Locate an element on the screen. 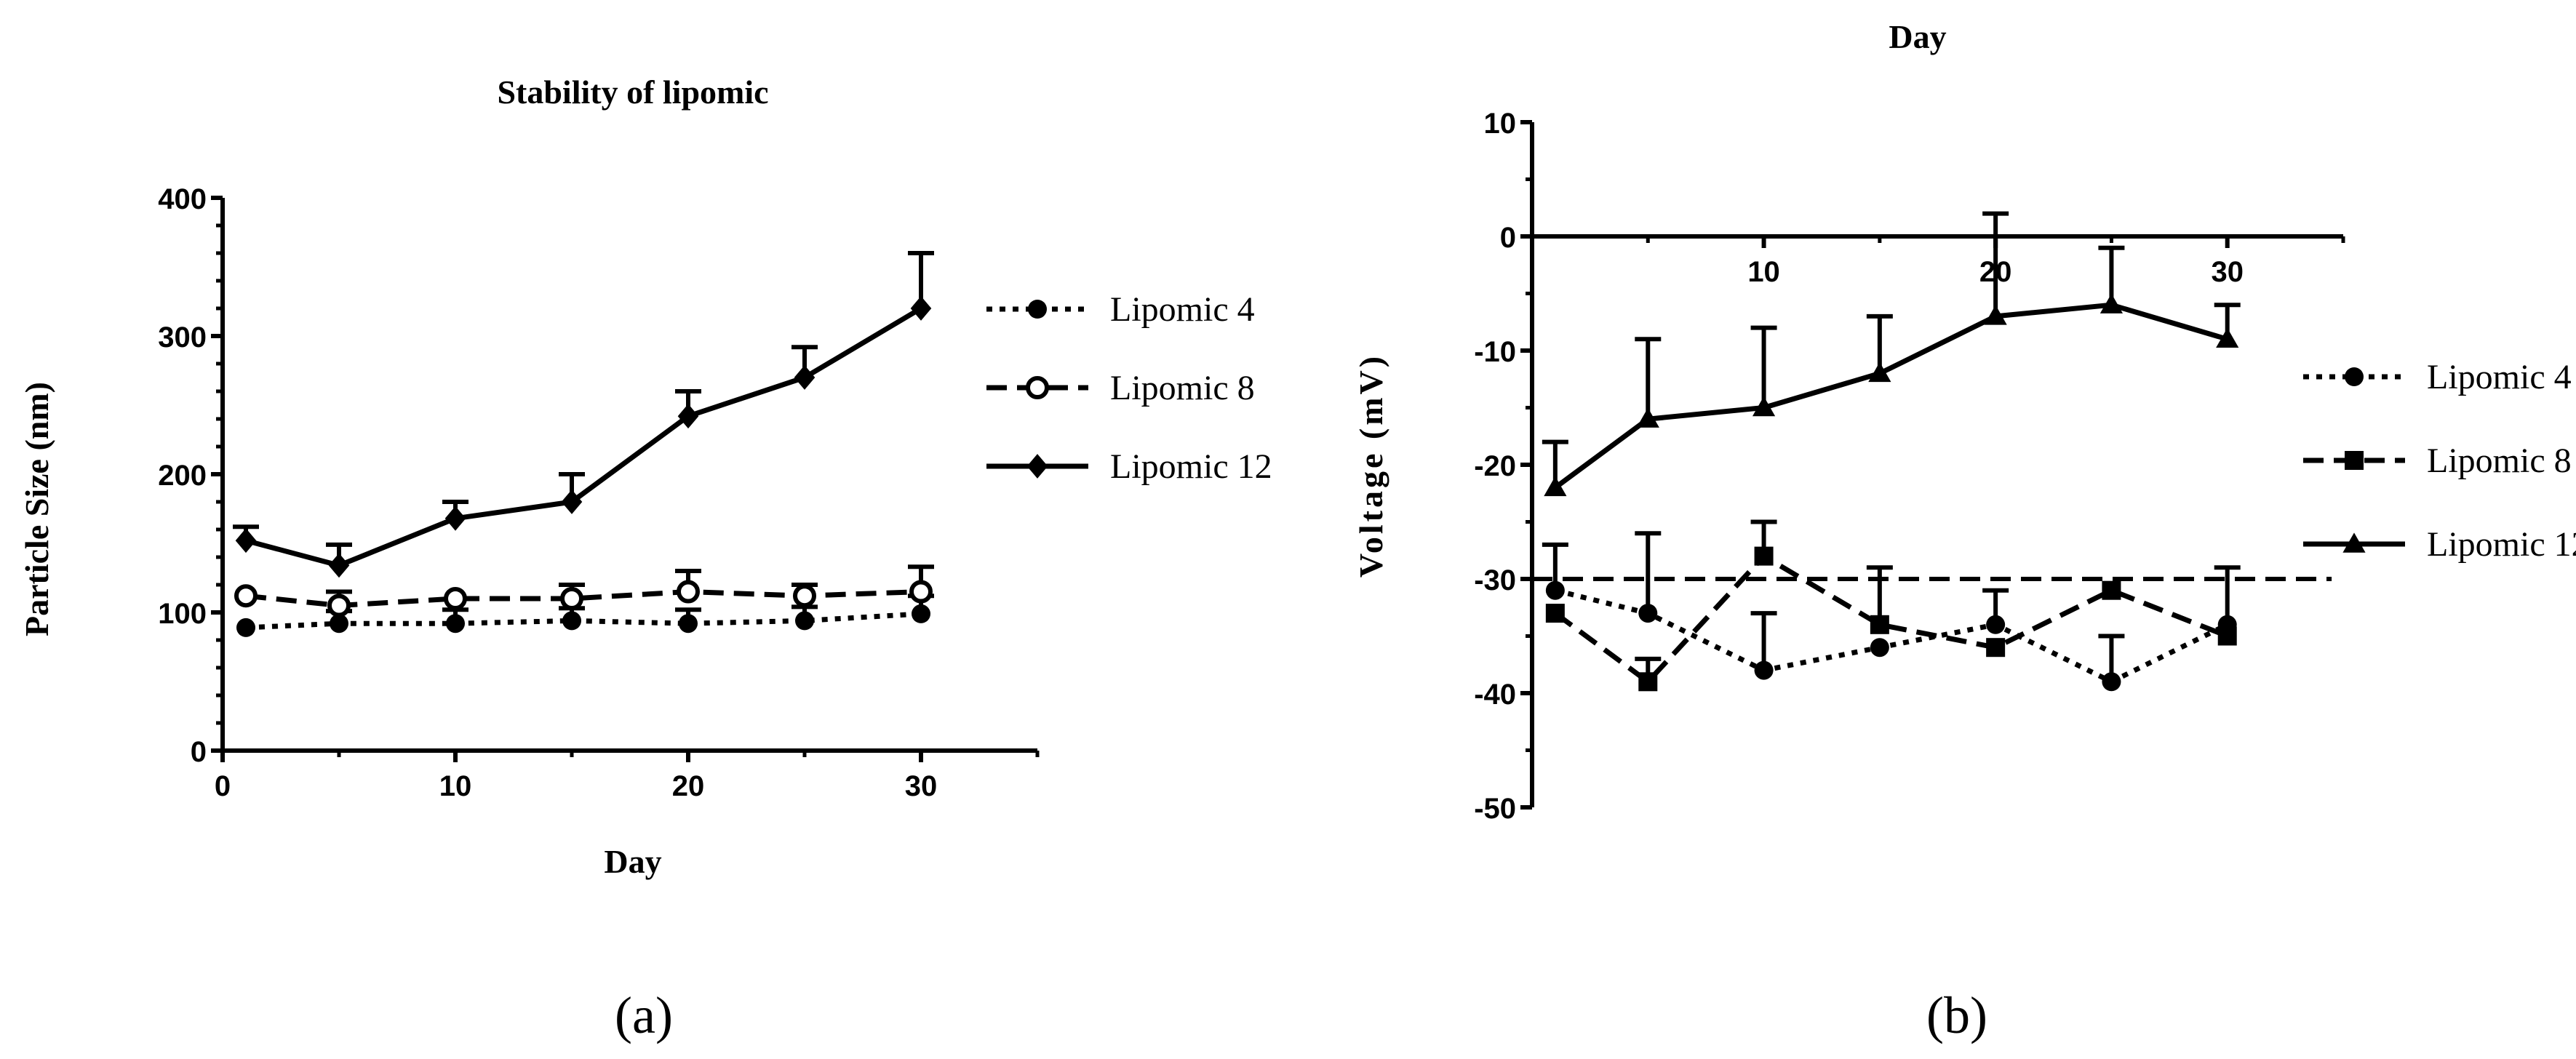  panel-b-legend-entry-2: Lipomic 8 is located at coordinates (2437, 460).